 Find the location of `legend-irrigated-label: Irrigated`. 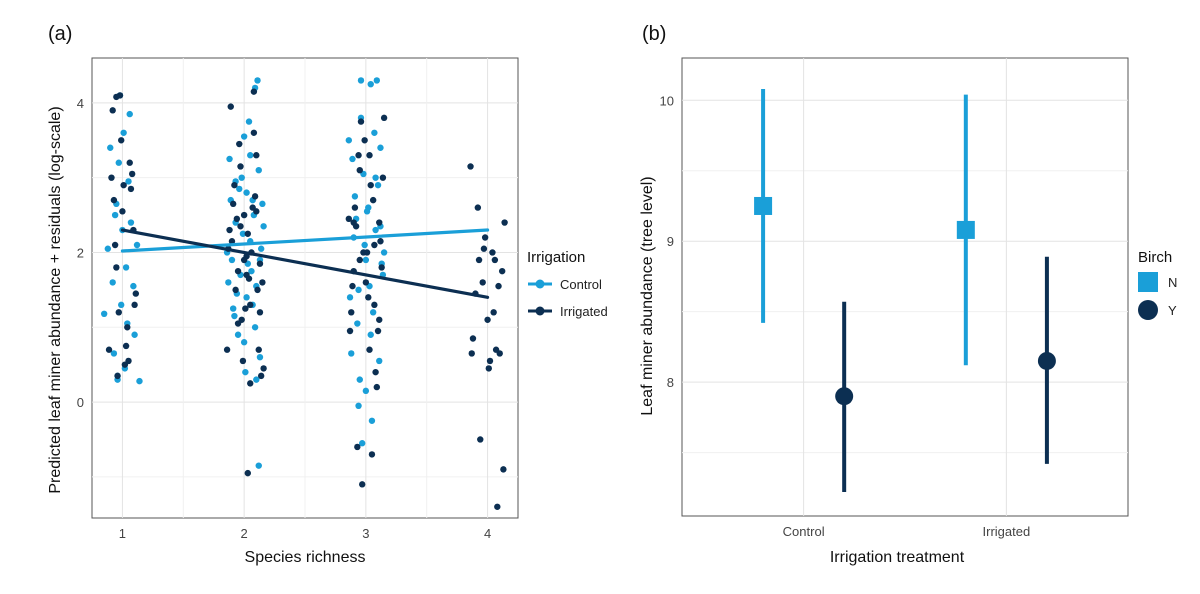

legend-irrigated-label: Irrigated is located at coordinates (584, 311).